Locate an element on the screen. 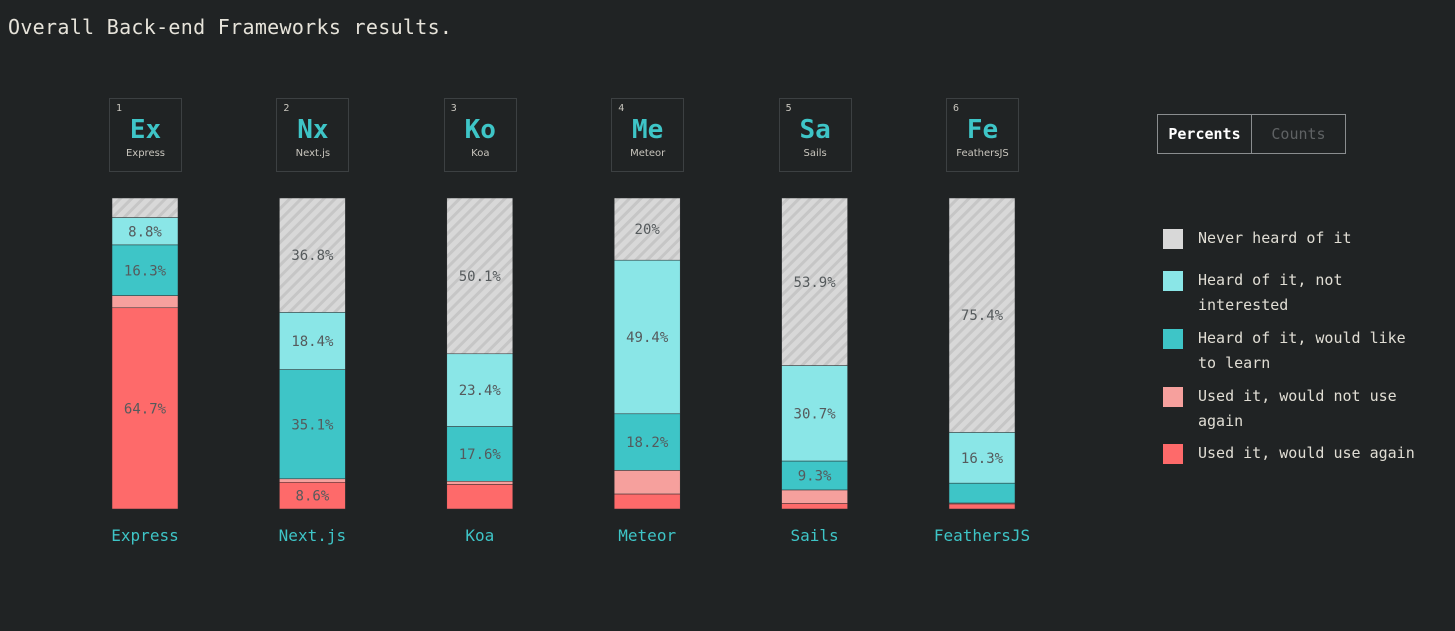 The height and width of the screenshot is (631, 1455). legend-item-never: Never heard of it is located at coordinates (1293, 239).